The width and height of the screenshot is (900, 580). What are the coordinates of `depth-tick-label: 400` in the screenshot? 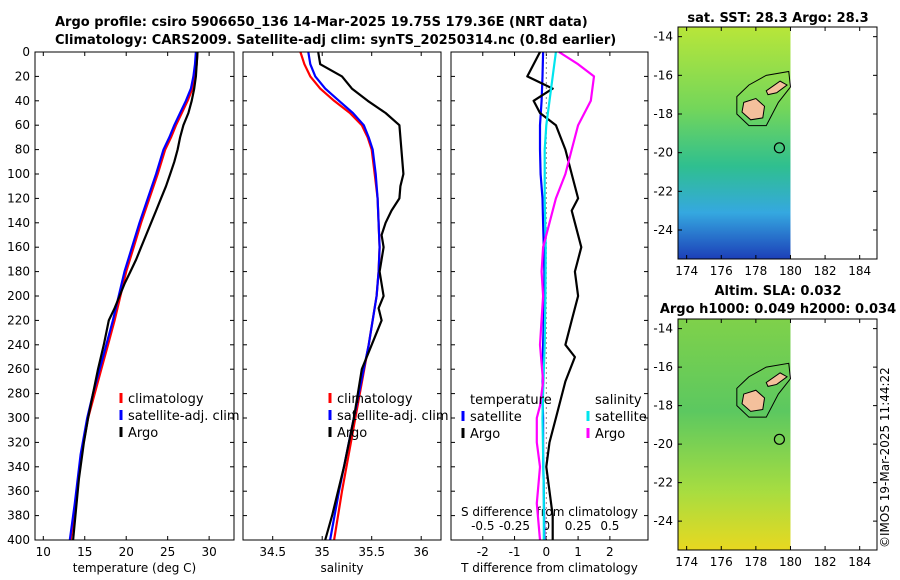 It's located at (18, 540).